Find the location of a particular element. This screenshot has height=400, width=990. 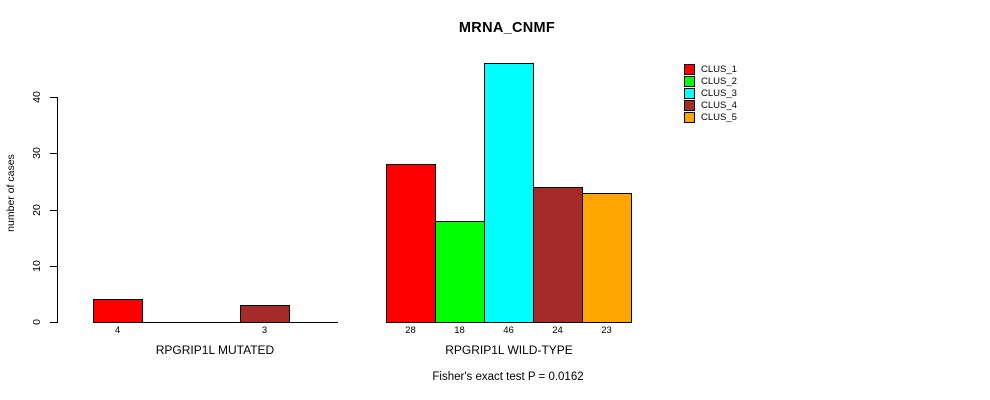

bar-clus_4-group2 is located at coordinates (558, 255).